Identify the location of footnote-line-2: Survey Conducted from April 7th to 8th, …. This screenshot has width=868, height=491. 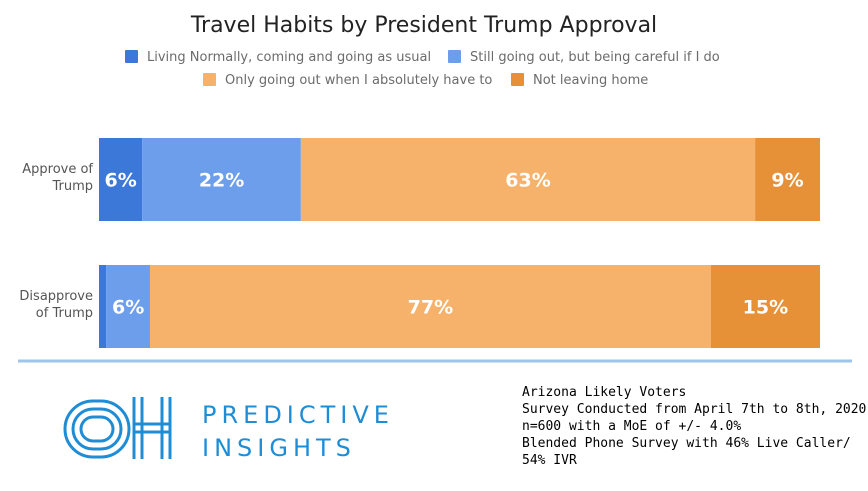
(694, 409).